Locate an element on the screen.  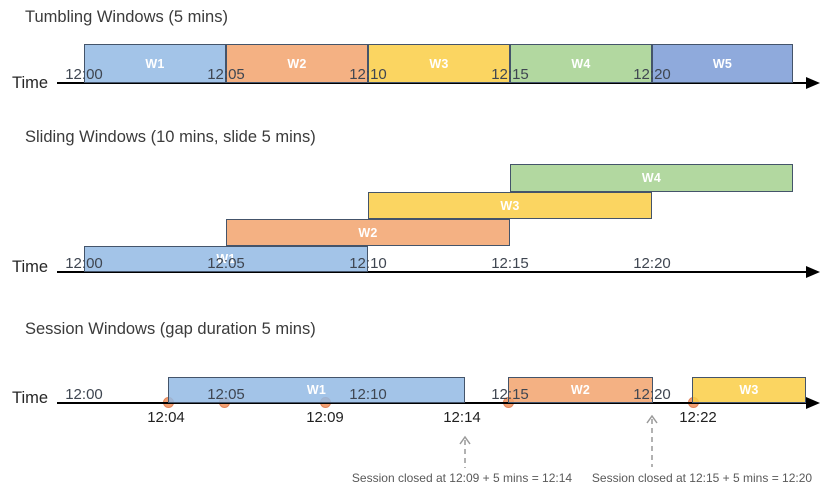
session-event-label-1222: 12:22 is located at coordinates (698, 417).